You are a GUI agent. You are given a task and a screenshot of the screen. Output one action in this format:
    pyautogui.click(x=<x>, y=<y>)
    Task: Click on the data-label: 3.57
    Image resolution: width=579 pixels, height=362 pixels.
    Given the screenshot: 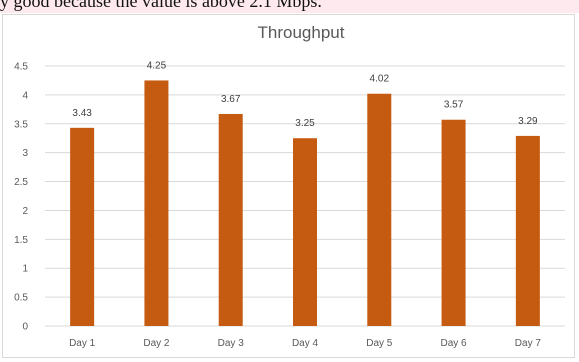 What is the action you would take?
    pyautogui.click(x=454, y=105)
    